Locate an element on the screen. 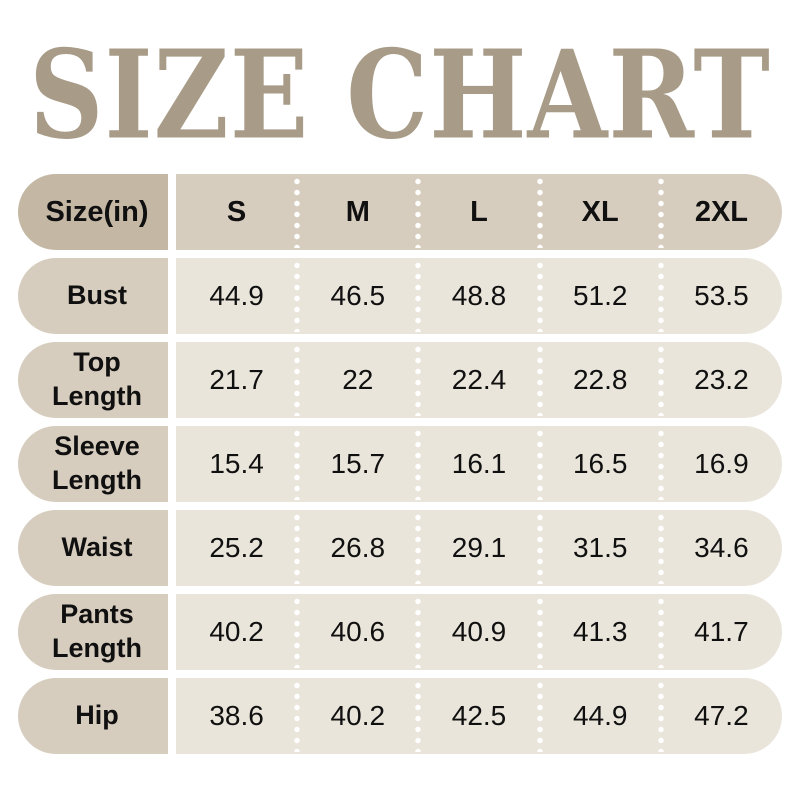  table-cell: 41.7 is located at coordinates (719, 632).